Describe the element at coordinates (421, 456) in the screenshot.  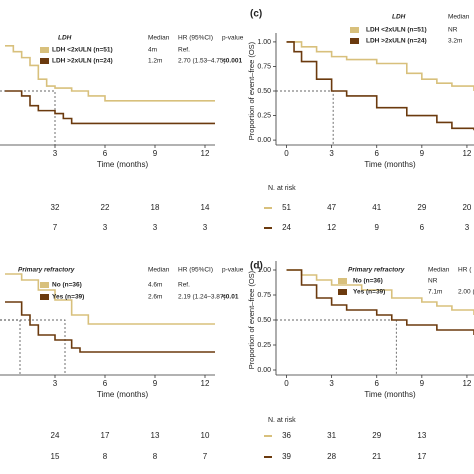
I see `risk-count: 17` at that location.